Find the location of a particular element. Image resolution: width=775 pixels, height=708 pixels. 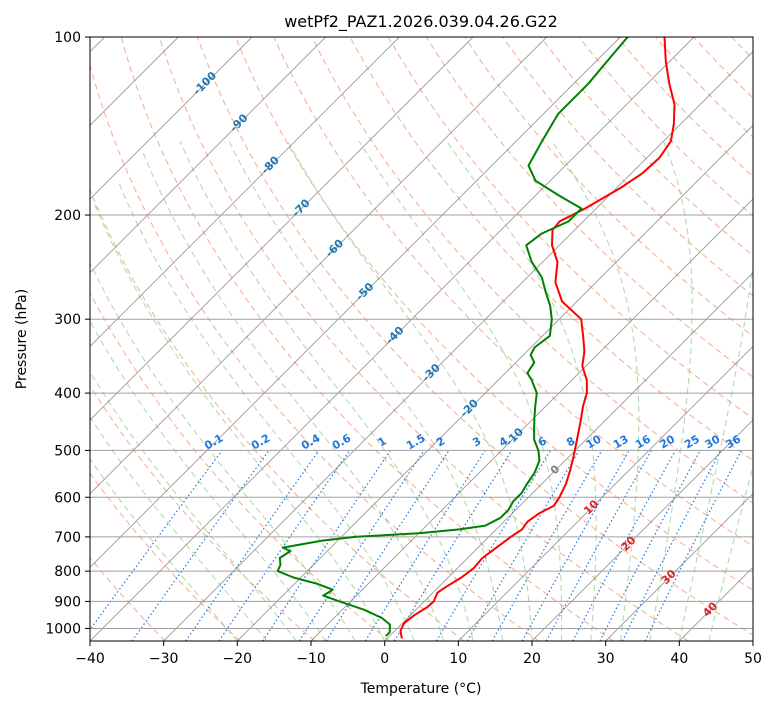

y-tick-label: 900 is located at coordinates (67, 602).